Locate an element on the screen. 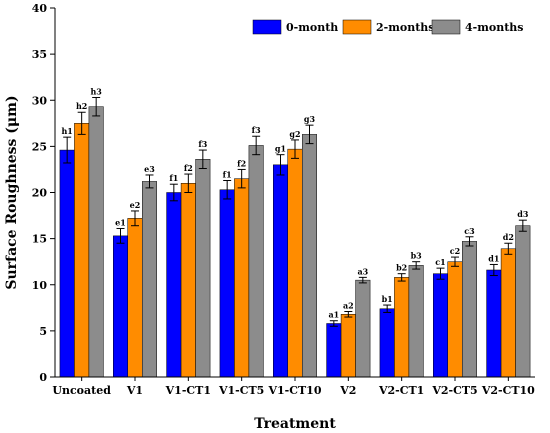 The height and width of the screenshot is (433, 550). x-tick-label: V1 is located at coordinates (134, 390).